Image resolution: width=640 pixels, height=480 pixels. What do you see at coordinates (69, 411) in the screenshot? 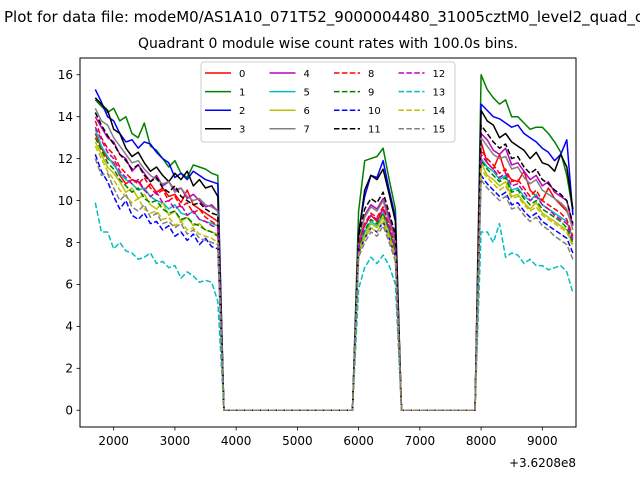
I see `y-tick-label: 0` at bounding box center [69, 411].